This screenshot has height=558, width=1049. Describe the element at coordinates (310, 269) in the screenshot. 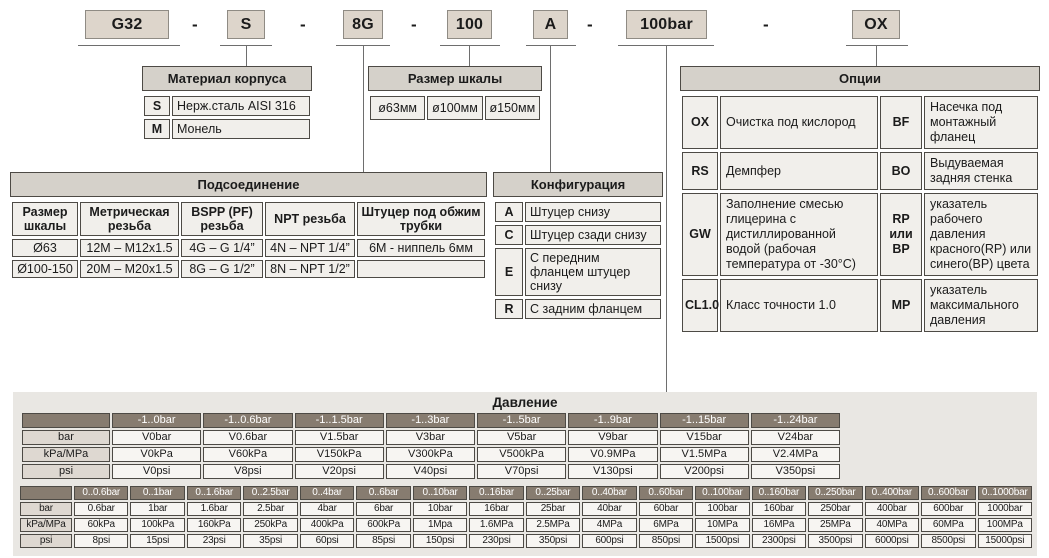

I see `cell: 8N – NPT 1/2”` at that location.